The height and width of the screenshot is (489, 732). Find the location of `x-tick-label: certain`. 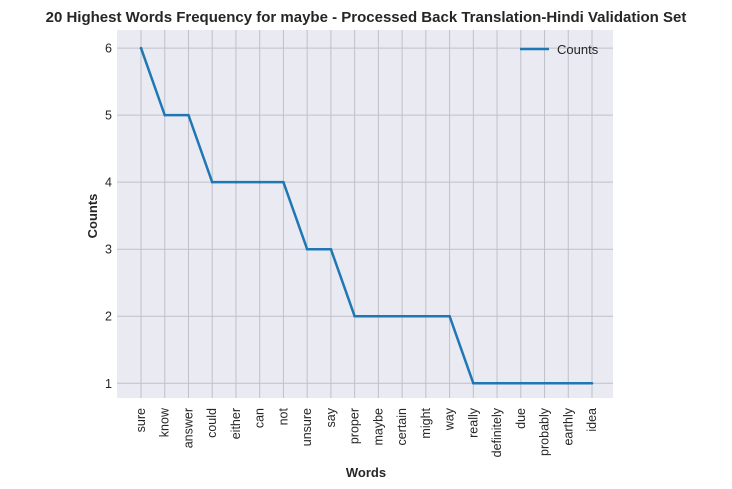

x-tick-label: certain is located at coordinates (402, 427).